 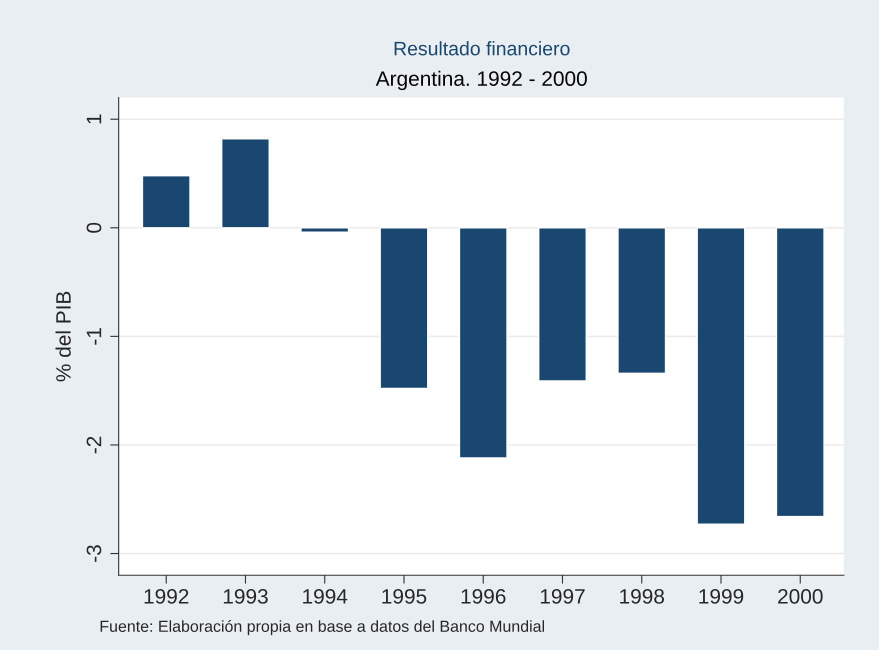 I want to click on x-tick-label: 1996, so click(x=484, y=596).